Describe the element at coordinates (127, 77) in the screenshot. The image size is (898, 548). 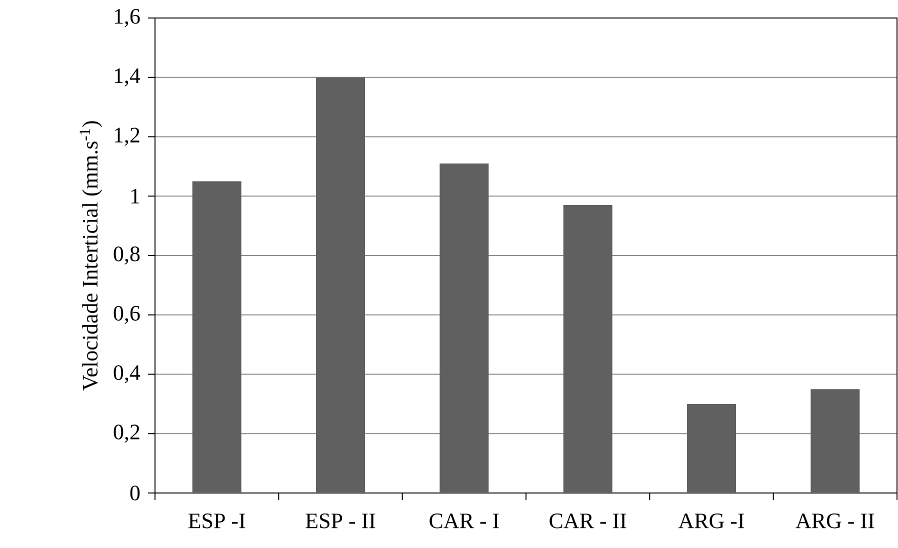
I see `y-tick-label: 1,4` at that location.